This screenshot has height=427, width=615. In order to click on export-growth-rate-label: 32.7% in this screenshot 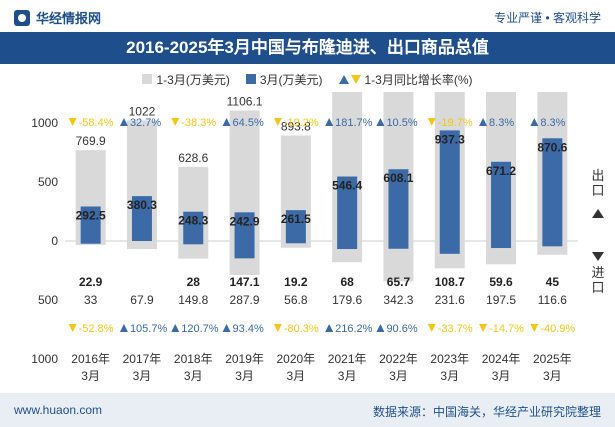, I will do `click(145, 123)`.